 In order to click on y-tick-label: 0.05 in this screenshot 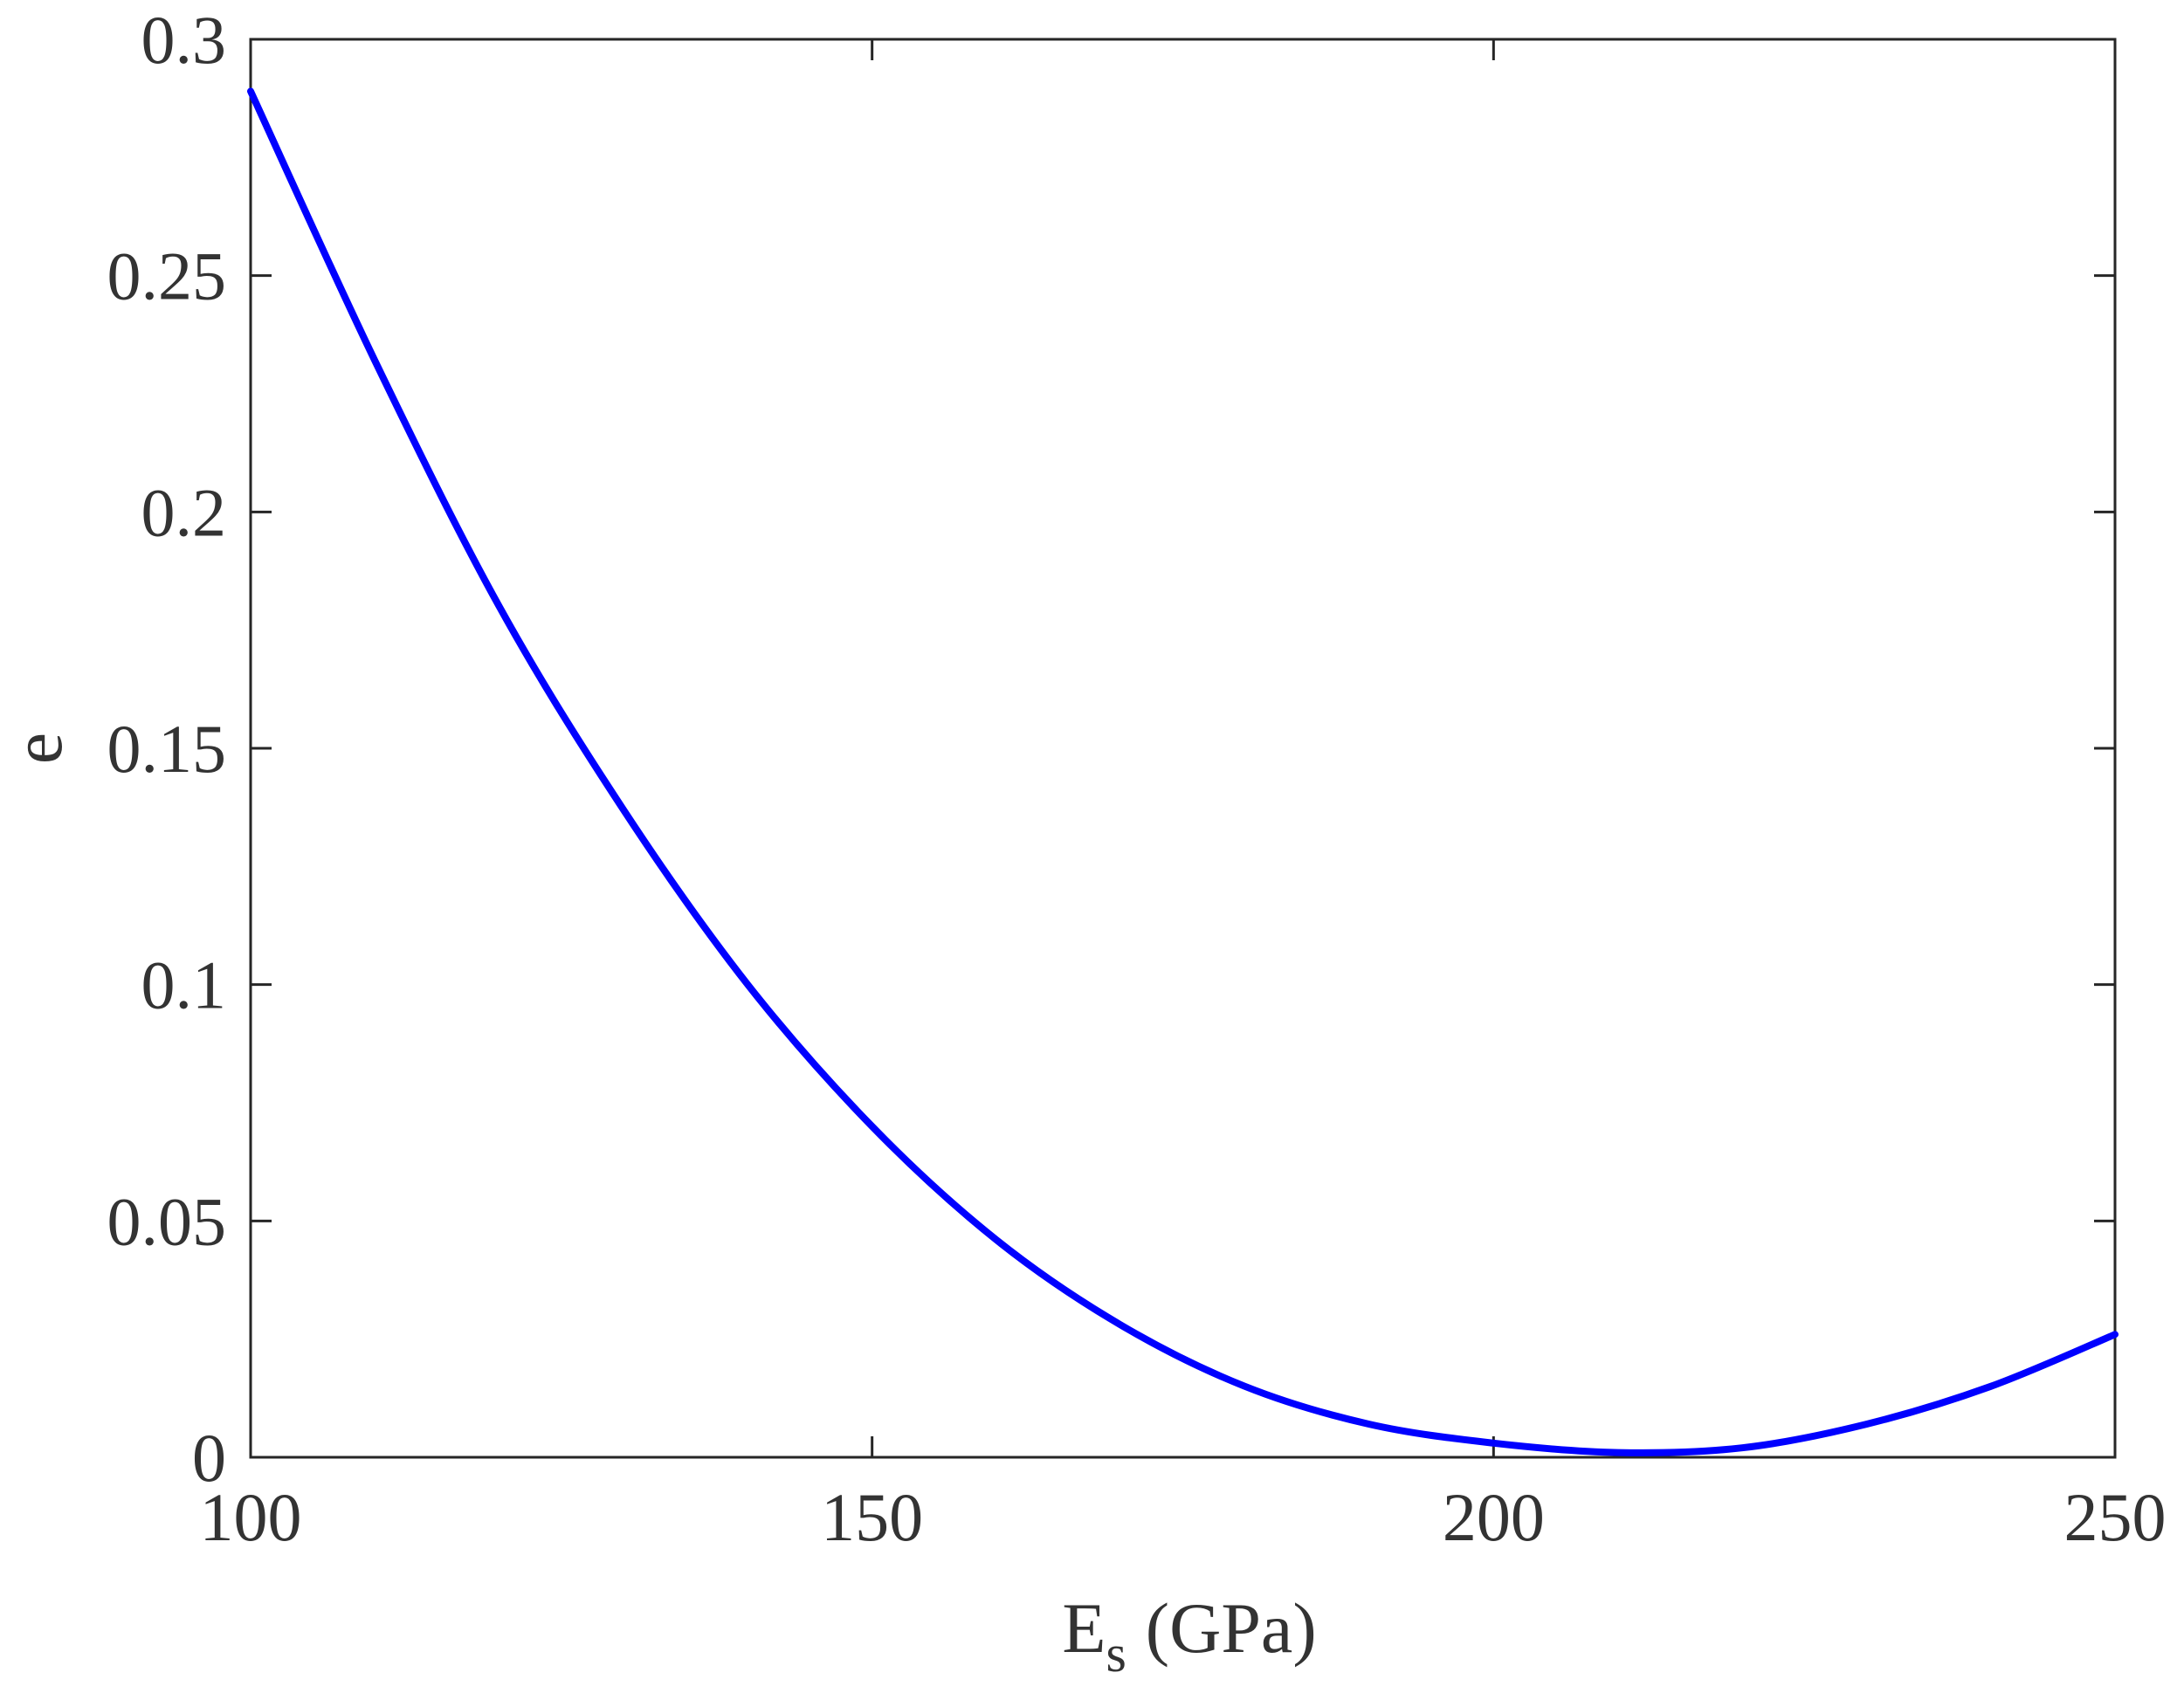, I will do `click(167, 1221)`.